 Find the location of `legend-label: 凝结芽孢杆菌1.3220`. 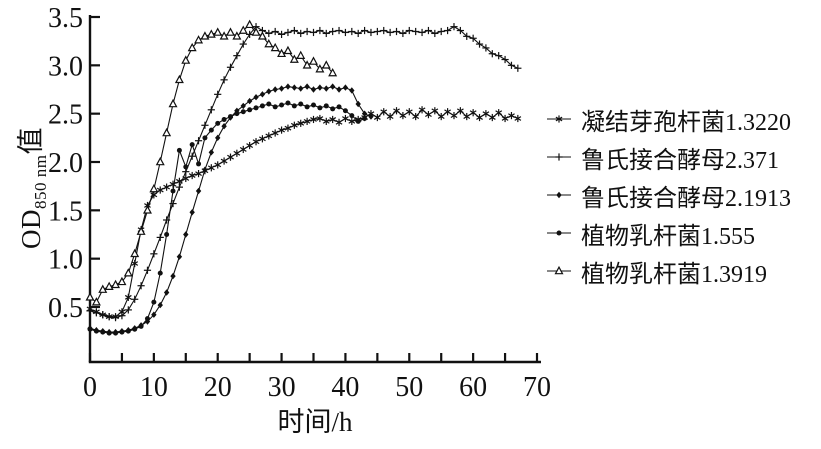

legend-label: 凝结芽孢杆菌1.3220 is located at coordinates (686, 122).